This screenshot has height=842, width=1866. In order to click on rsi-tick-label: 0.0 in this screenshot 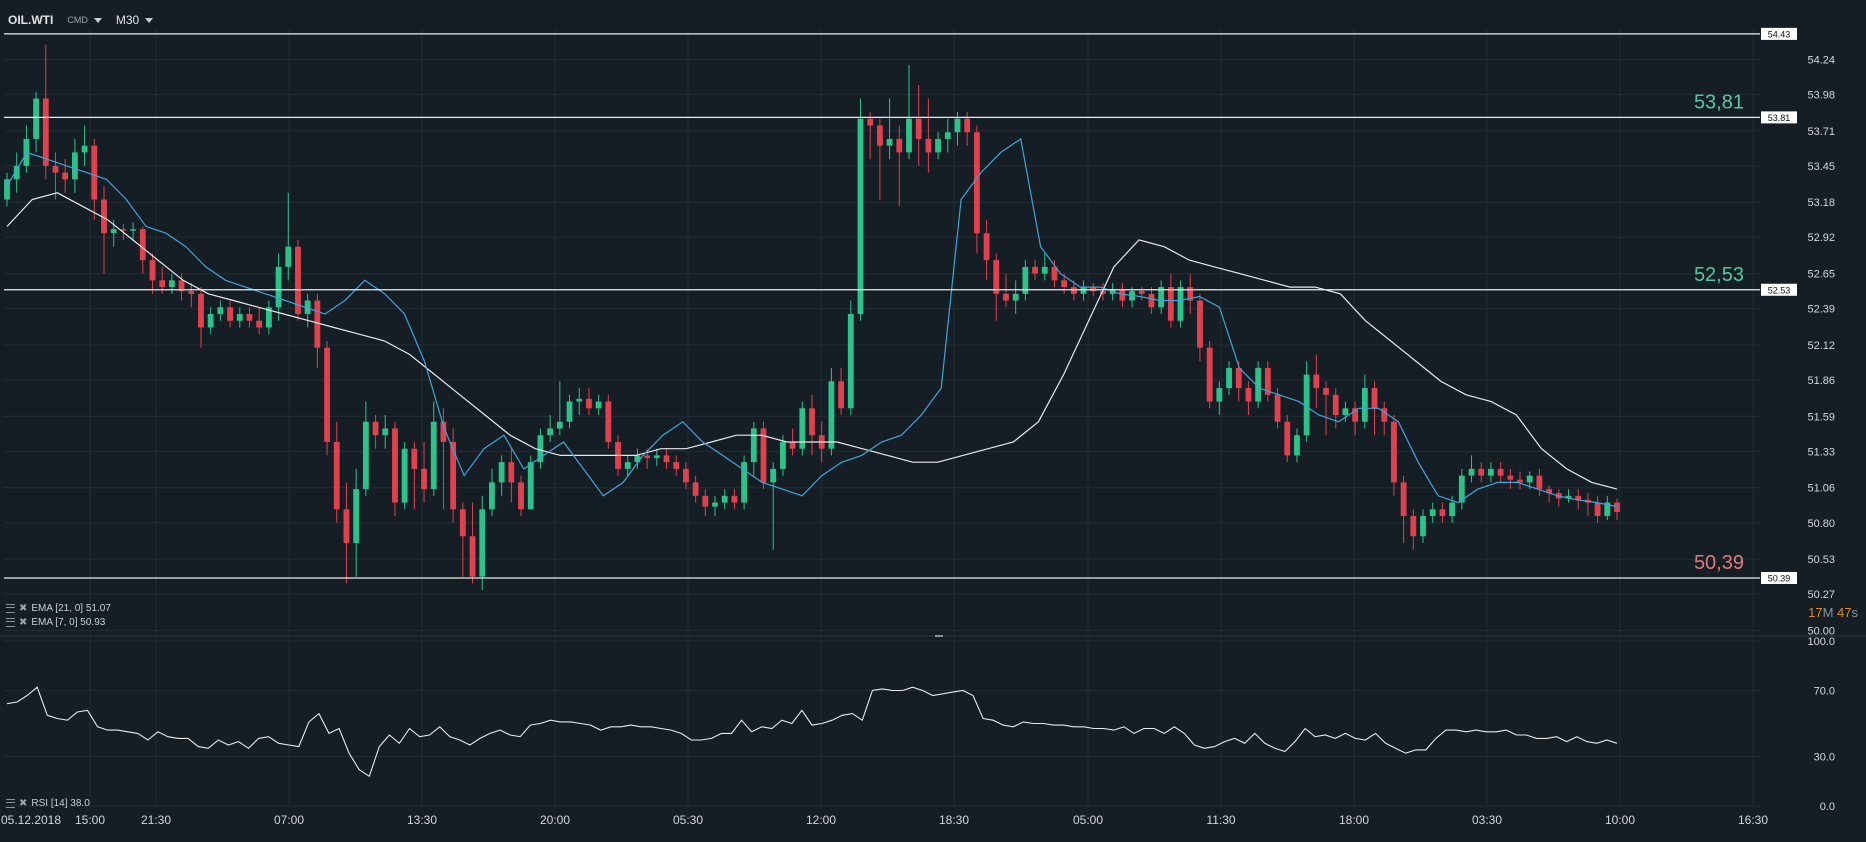, I will do `click(1827, 807)`.